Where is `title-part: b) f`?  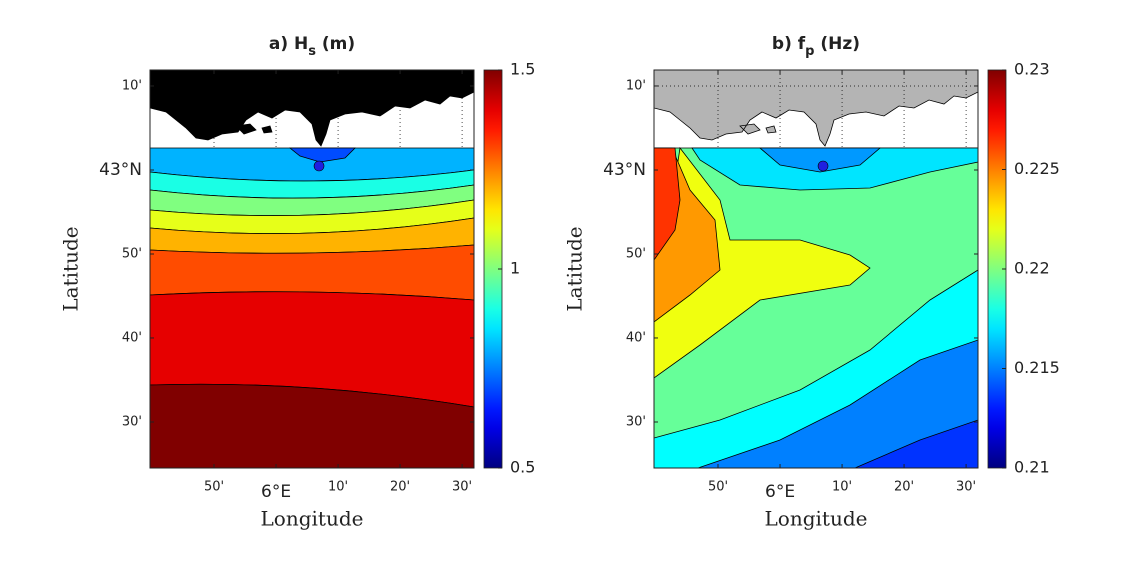 title-part: b) f is located at coordinates (789, 44).